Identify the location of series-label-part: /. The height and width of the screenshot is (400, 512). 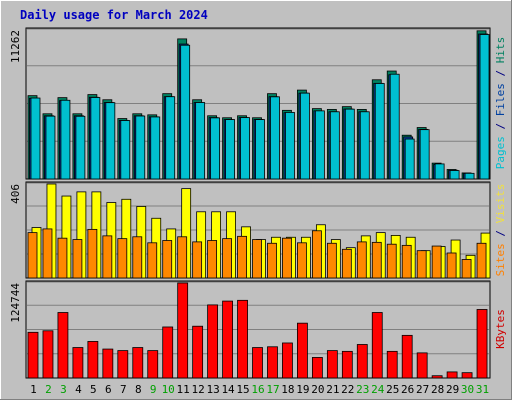
(500, 73).